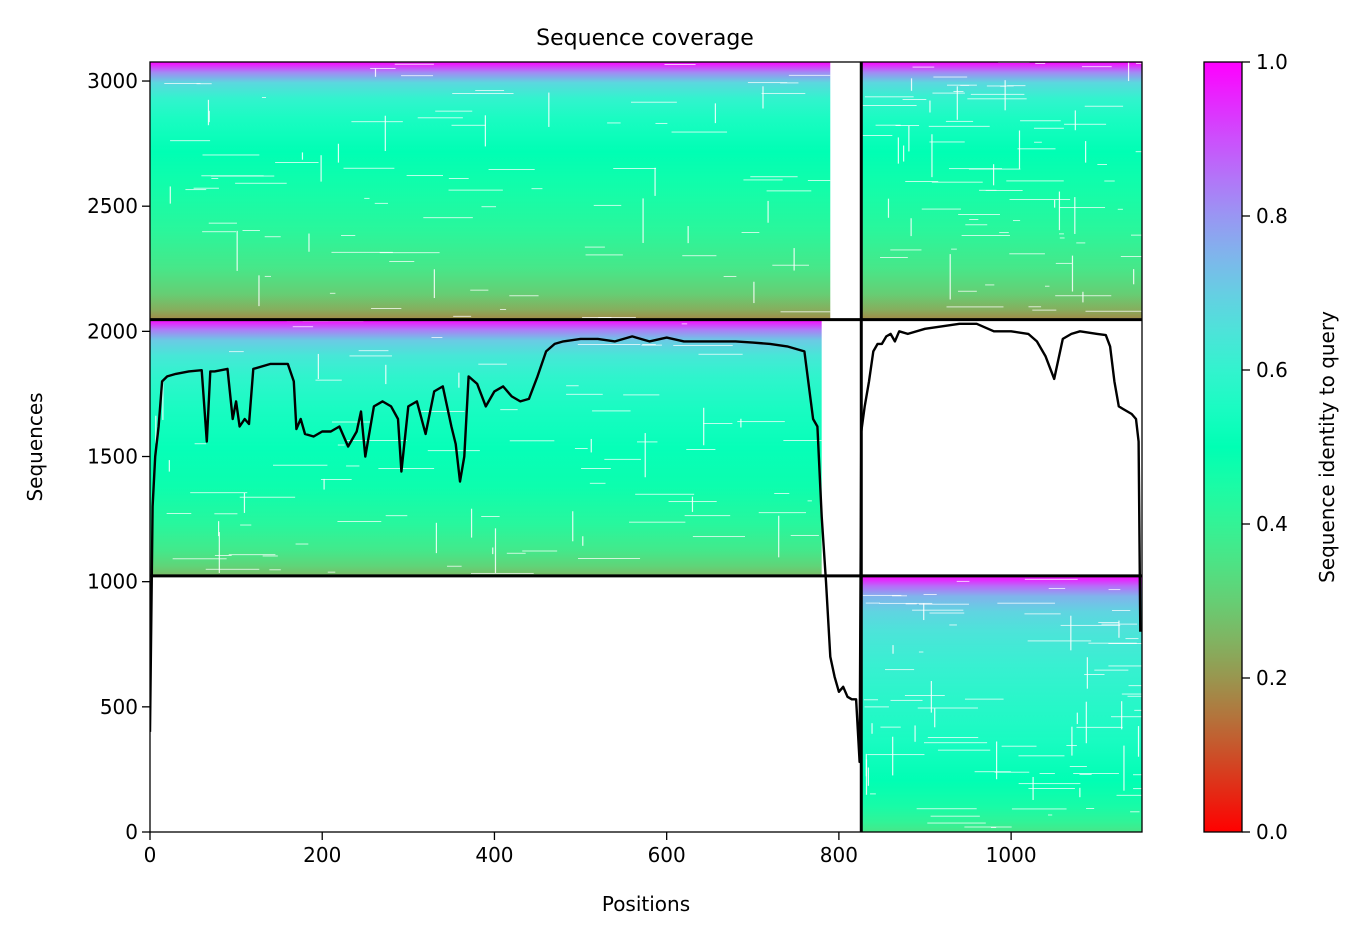 This screenshot has height=939, width=1364. I want to click on y-tick-label: 2000, so click(112, 331).